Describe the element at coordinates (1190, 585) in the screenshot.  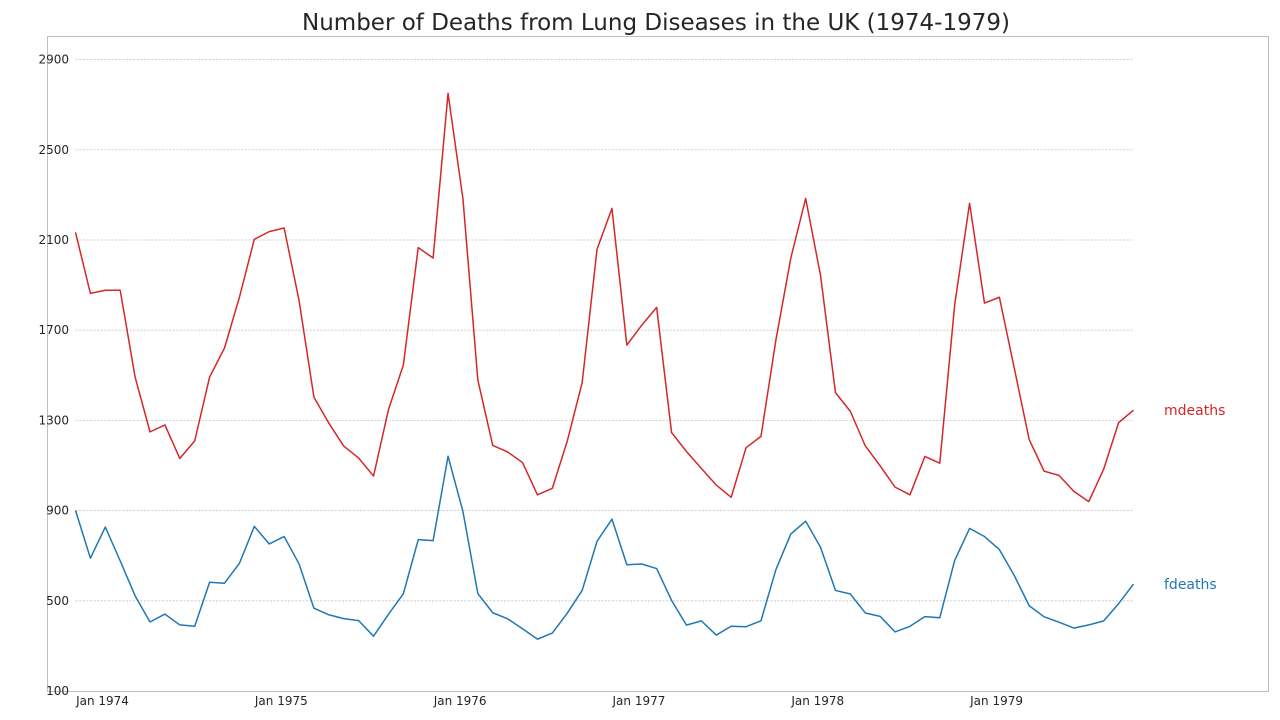
I see `series-label-fdeaths: fdeaths` at that location.